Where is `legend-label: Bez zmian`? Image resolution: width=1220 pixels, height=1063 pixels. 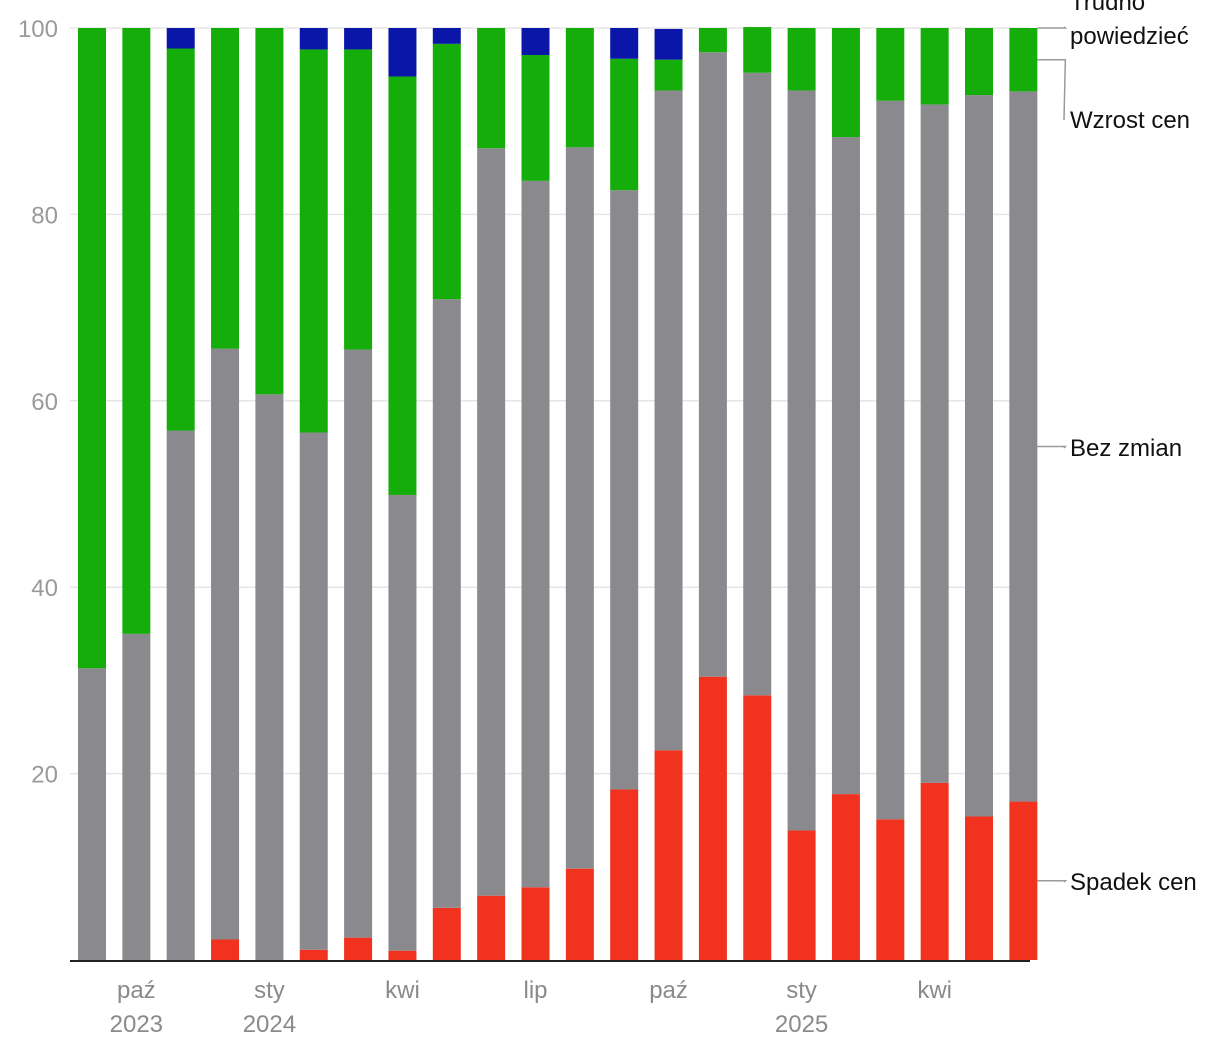 legend-label: Bez zmian is located at coordinates (1126, 448).